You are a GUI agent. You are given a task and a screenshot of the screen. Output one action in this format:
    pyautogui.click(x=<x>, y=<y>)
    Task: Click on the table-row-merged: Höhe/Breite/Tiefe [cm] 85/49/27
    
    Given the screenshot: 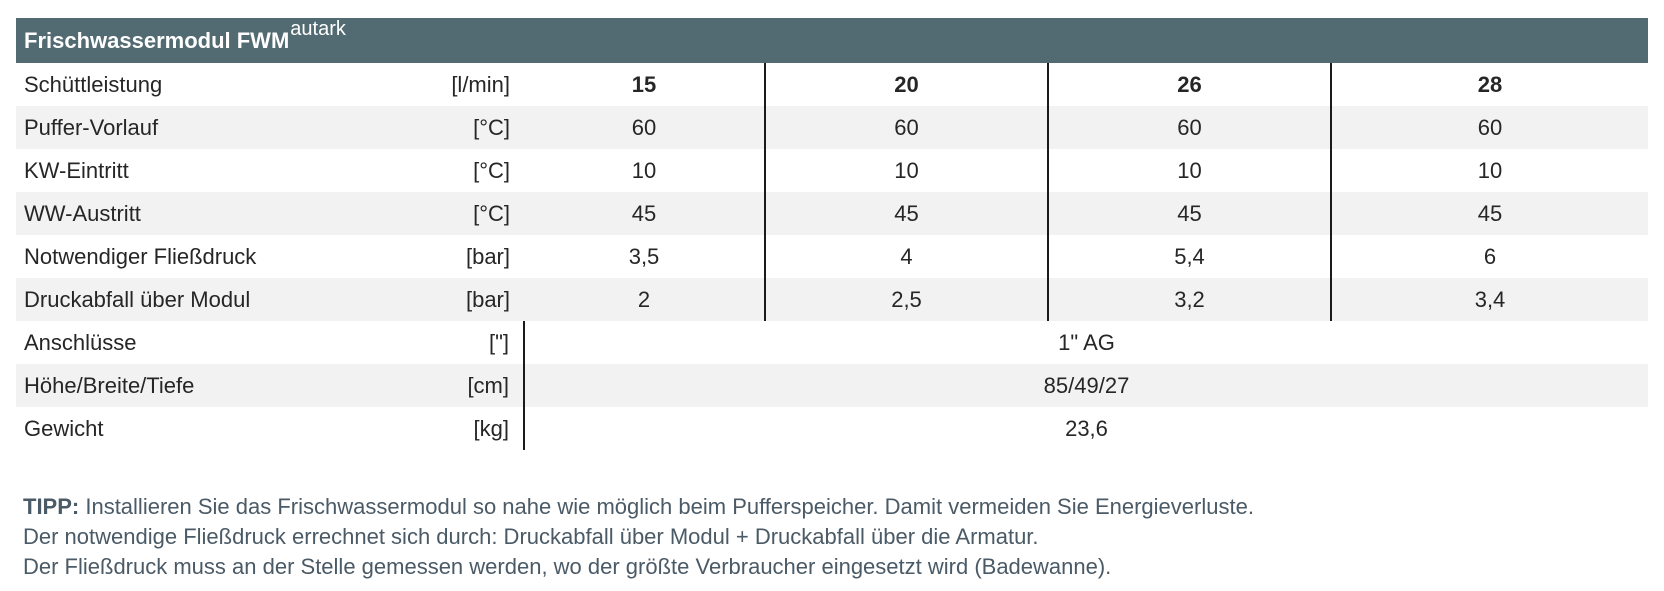 What is the action you would take?
    pyautogui.click(x=832, y=385)
    